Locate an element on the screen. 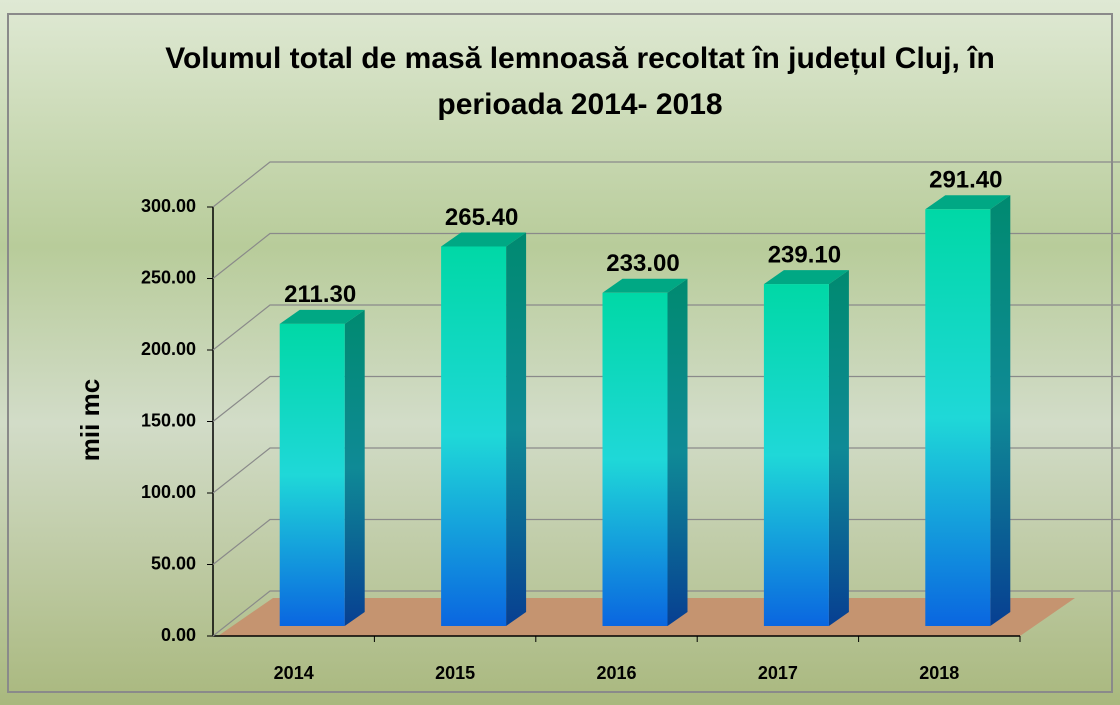  y-tick-label: 0.00 is located at coordinates (178, 635).